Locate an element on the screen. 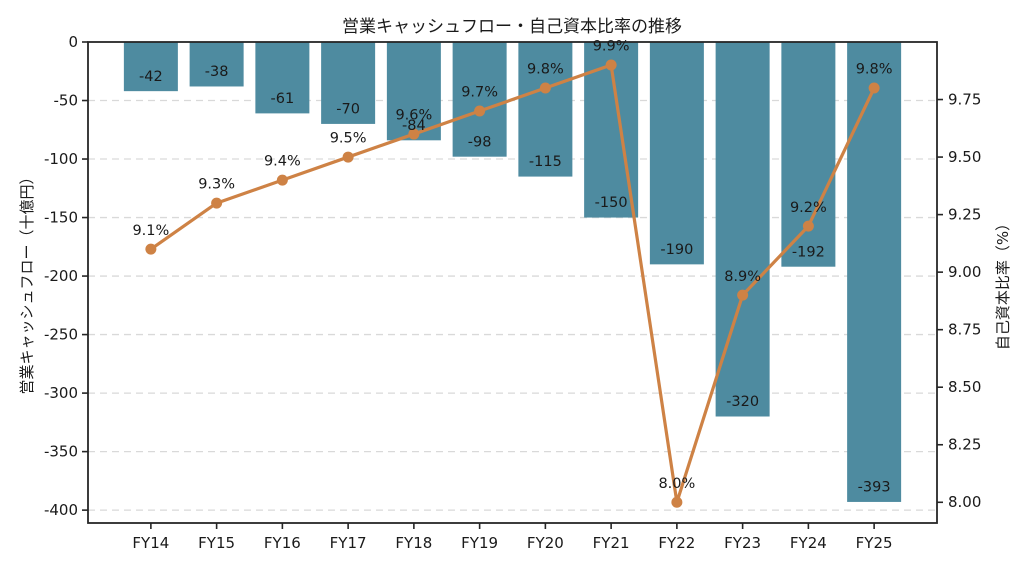 Image resolution: width=1024 pixels, height=569 pixels. bar-FY19 is located at coordinates (479, 99).